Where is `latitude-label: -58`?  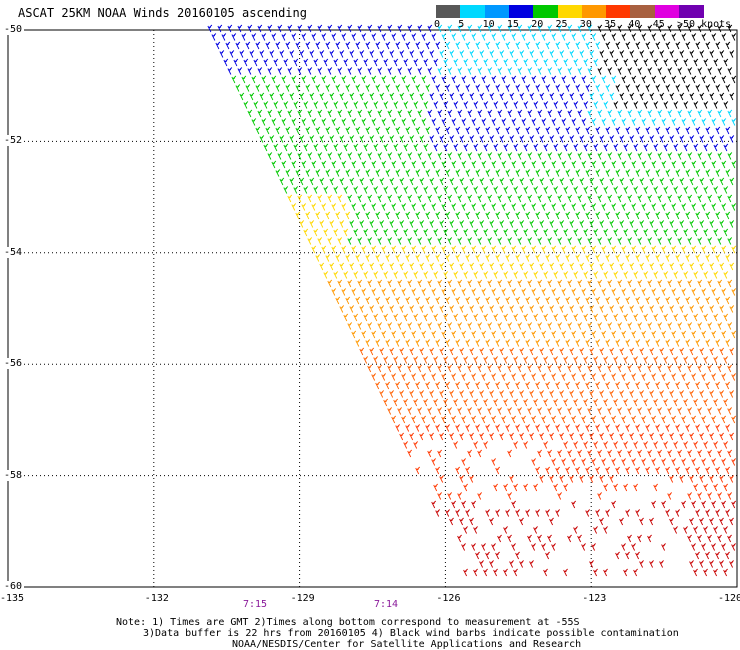
latitude-label: -58 is located at coordinates (13, 475).